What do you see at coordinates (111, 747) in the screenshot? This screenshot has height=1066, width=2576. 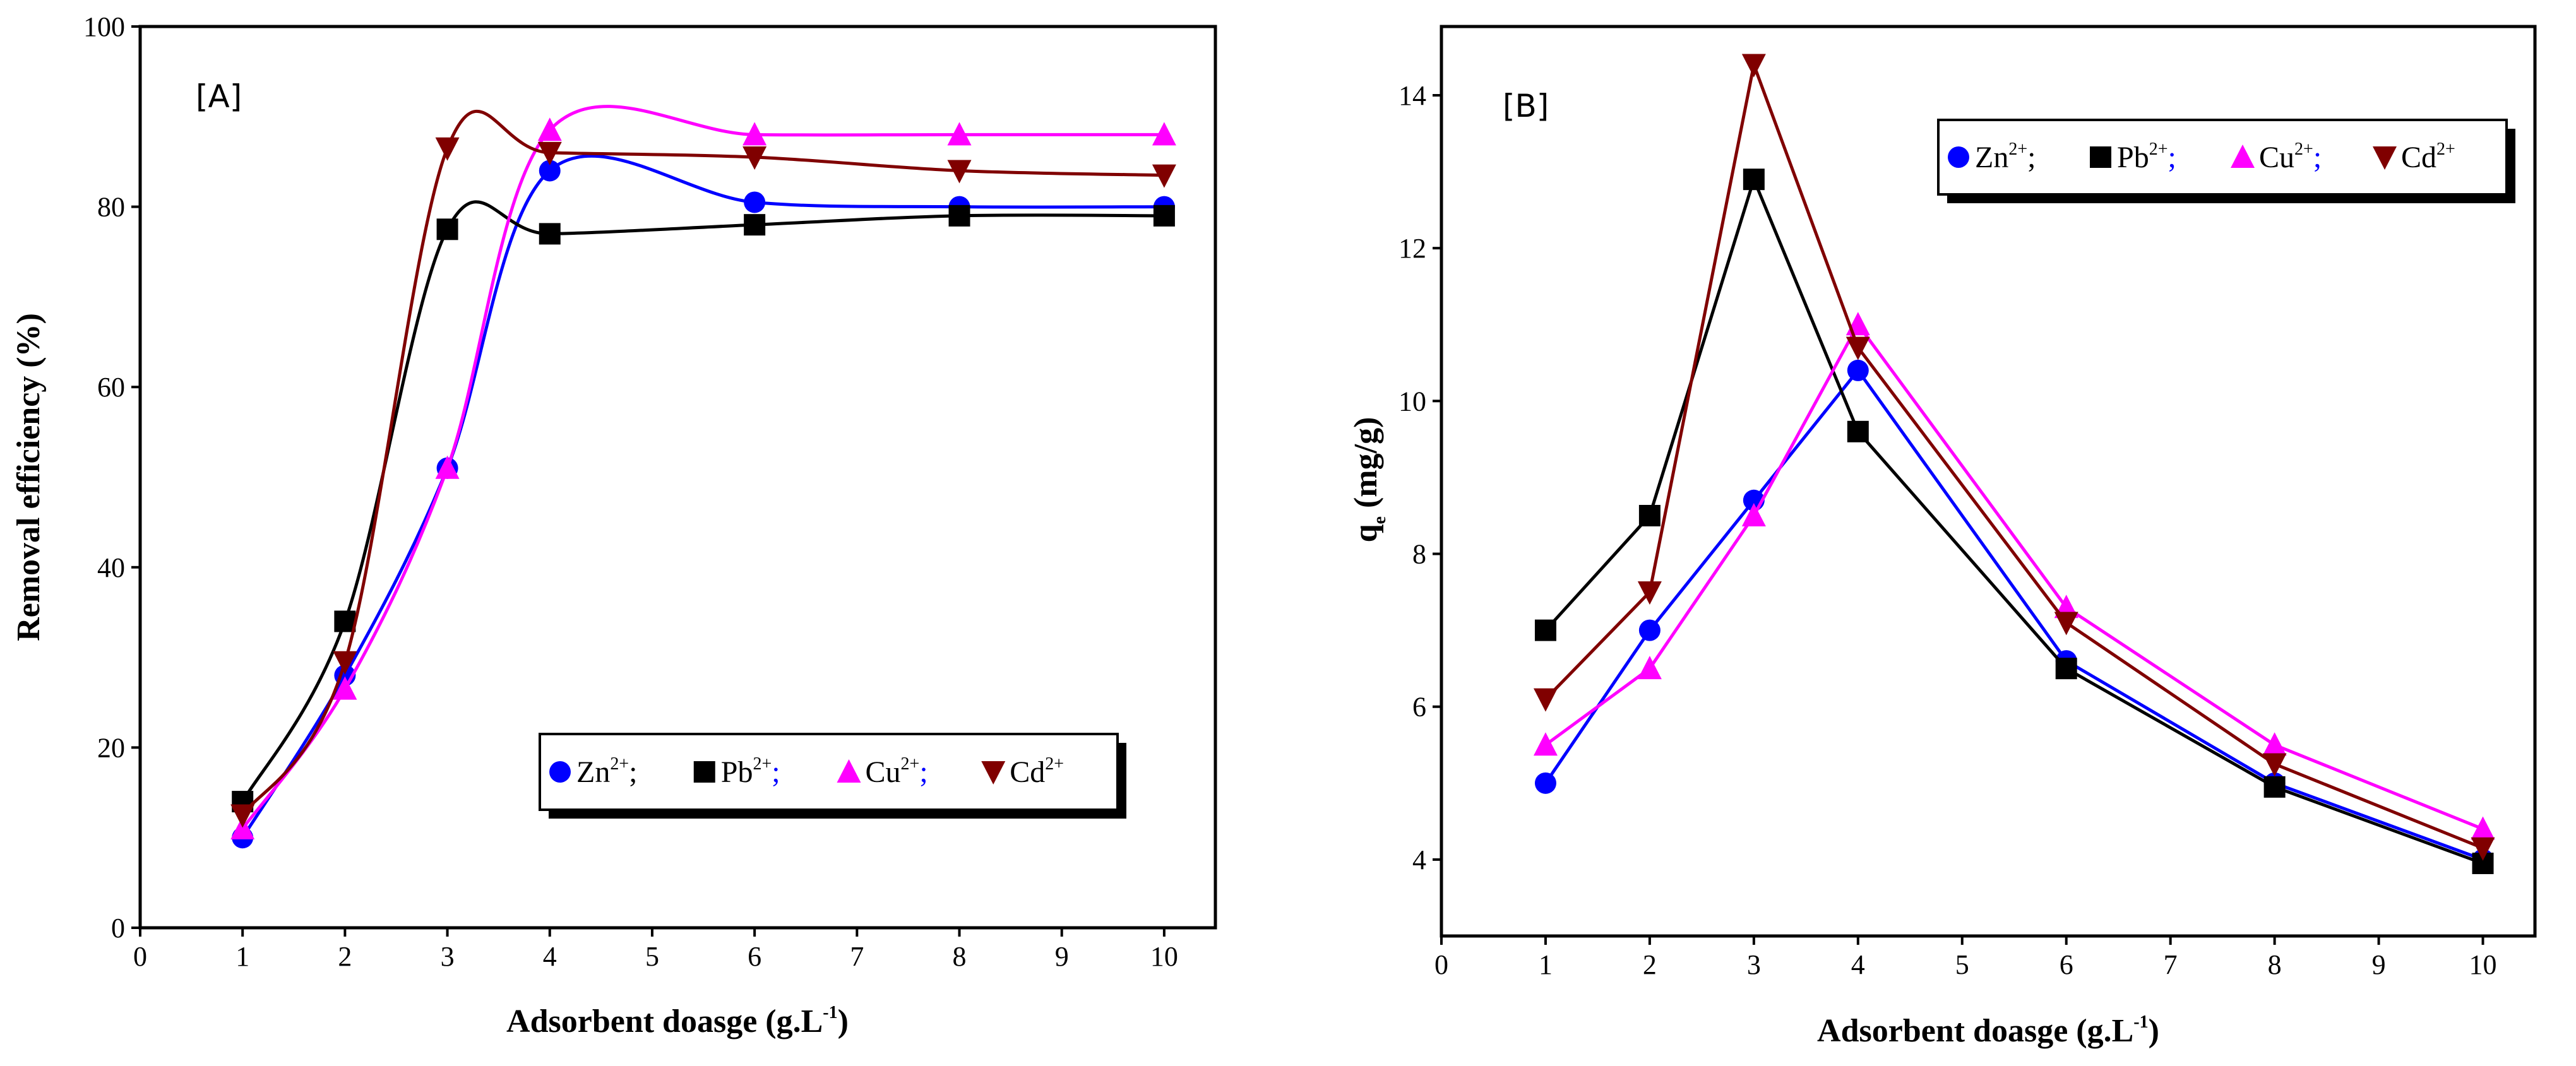 I see `y-tick-label: 20` at bounding box center [111, 747].